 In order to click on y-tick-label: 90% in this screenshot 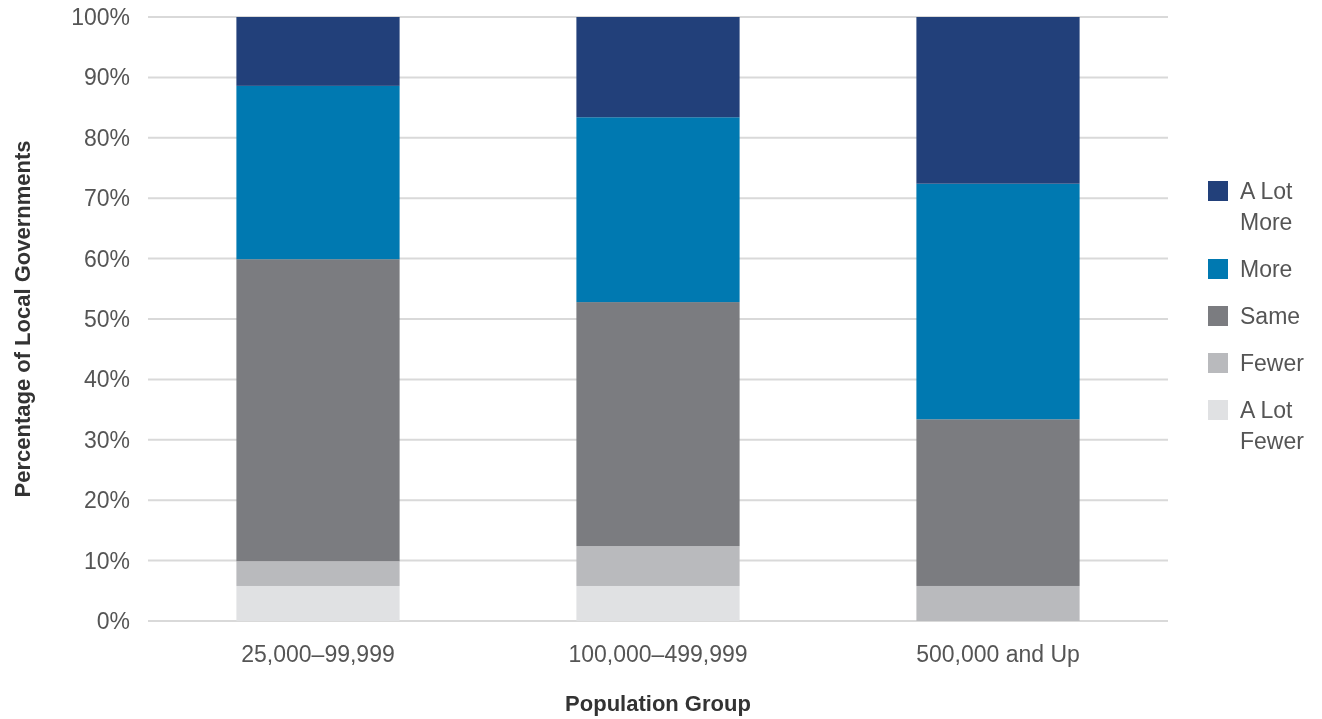, I will do `click(106, 77)`.